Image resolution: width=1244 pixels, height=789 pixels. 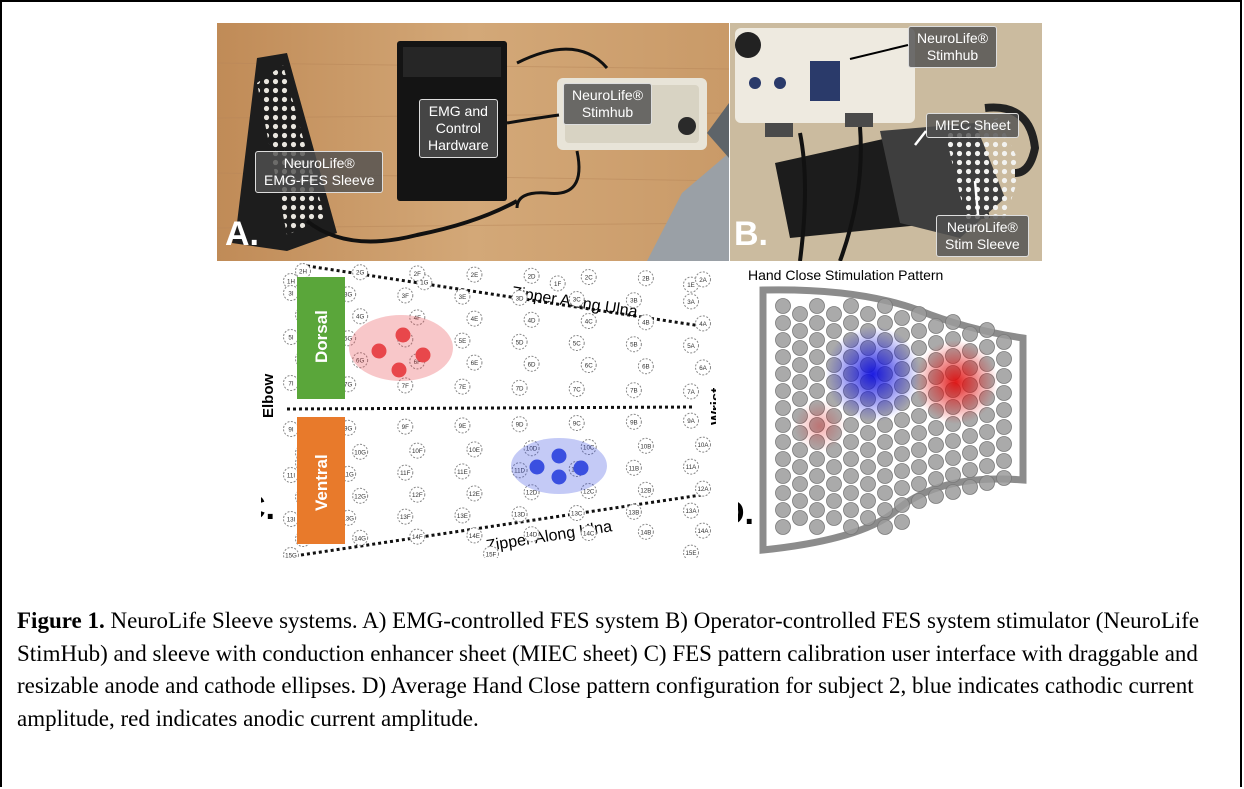 What do you see at coordinates (559, 477) in the screenshot?
I see `cathode-electrode` at bounding box center [559, 477].